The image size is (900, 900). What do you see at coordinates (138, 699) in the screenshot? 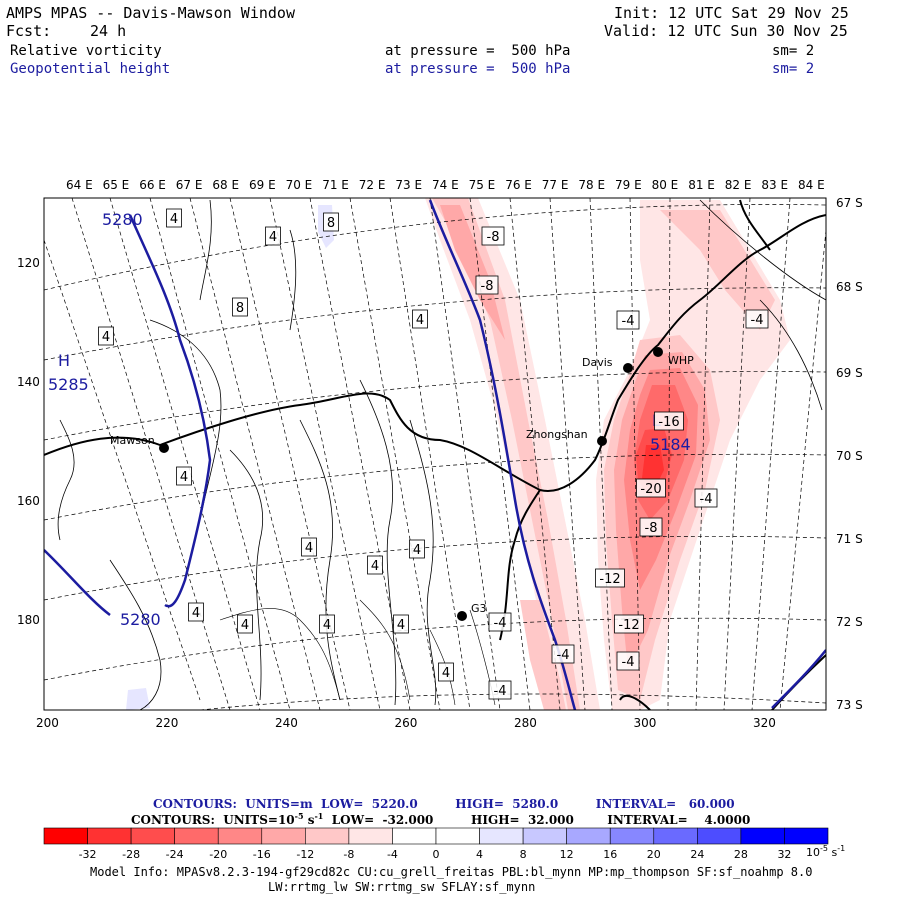
I see `positive-vorticity-blob` at bounding box center [138, 699].